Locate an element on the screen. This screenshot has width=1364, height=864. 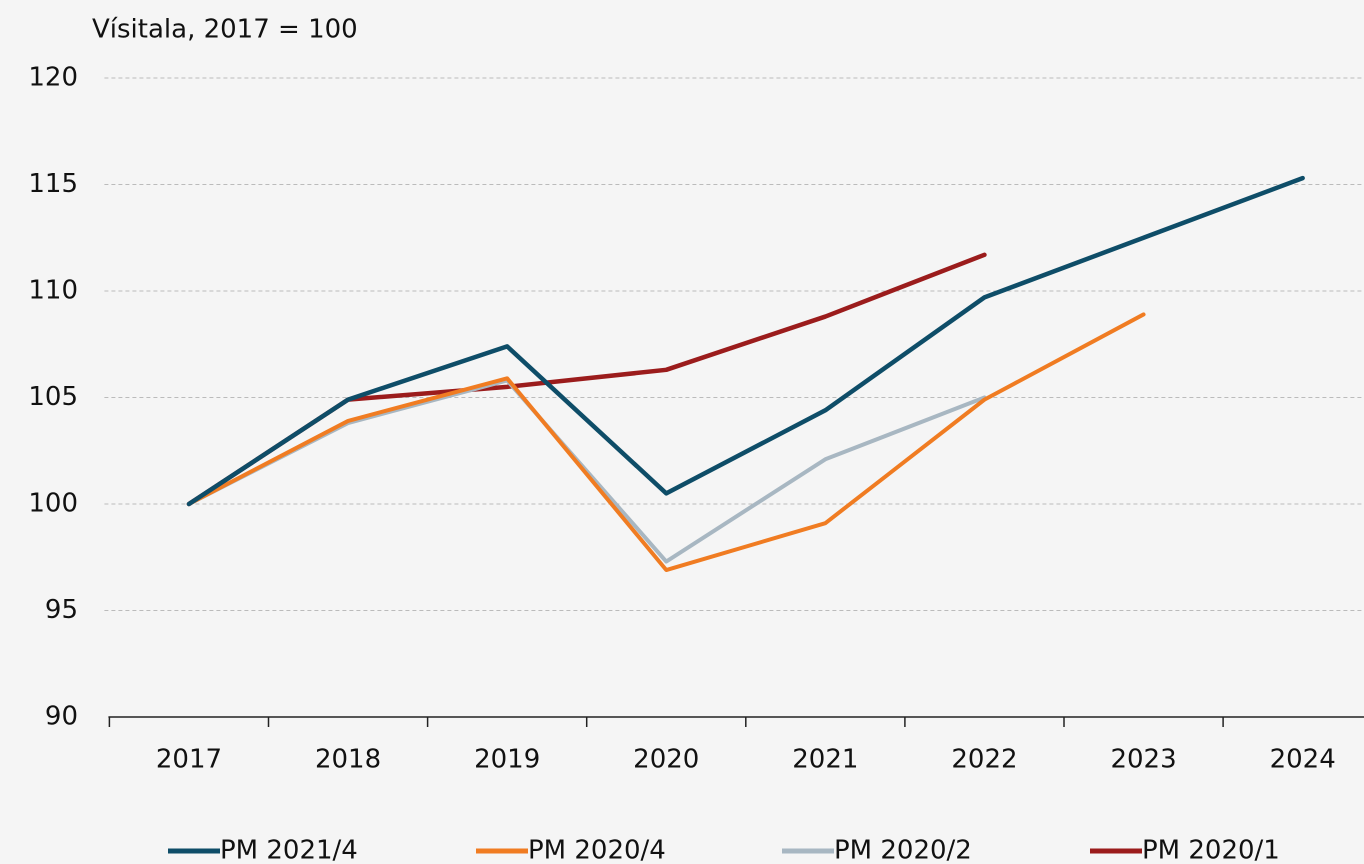
y-tick-label: 100 is located at coordinates (53, 504).